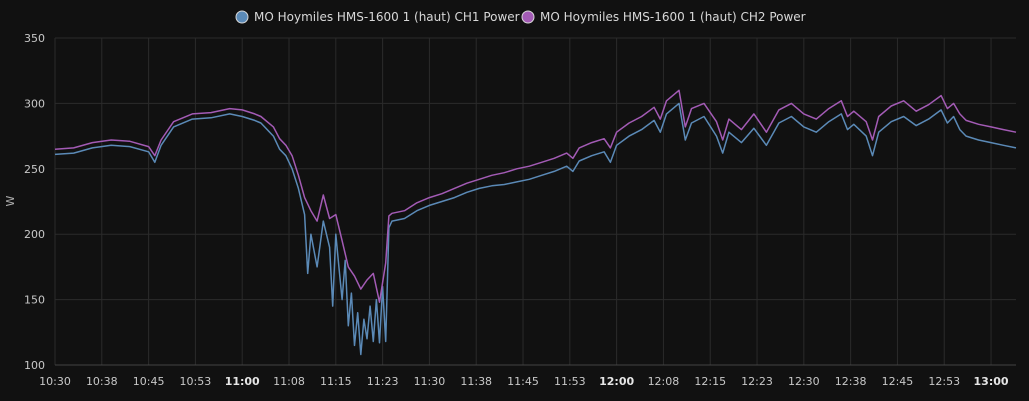 This screenshot has width=1029, height=401. I want to click on legend-item-2: MO Hoymiles HMS-1600 1 (haut) CH2 Power, so click(663, 17).